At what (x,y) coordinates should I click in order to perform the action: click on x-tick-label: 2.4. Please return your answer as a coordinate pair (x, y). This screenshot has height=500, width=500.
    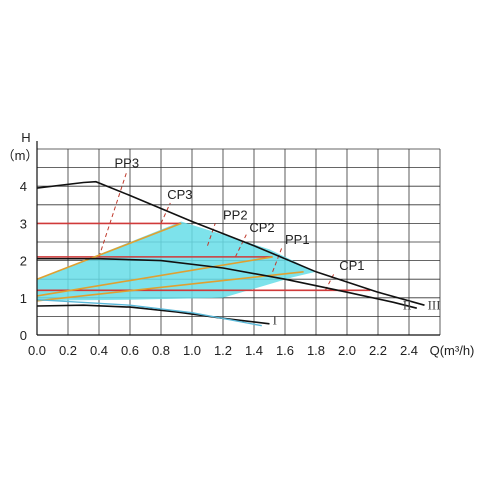
    Looking at the image, I should click on (409, 350).